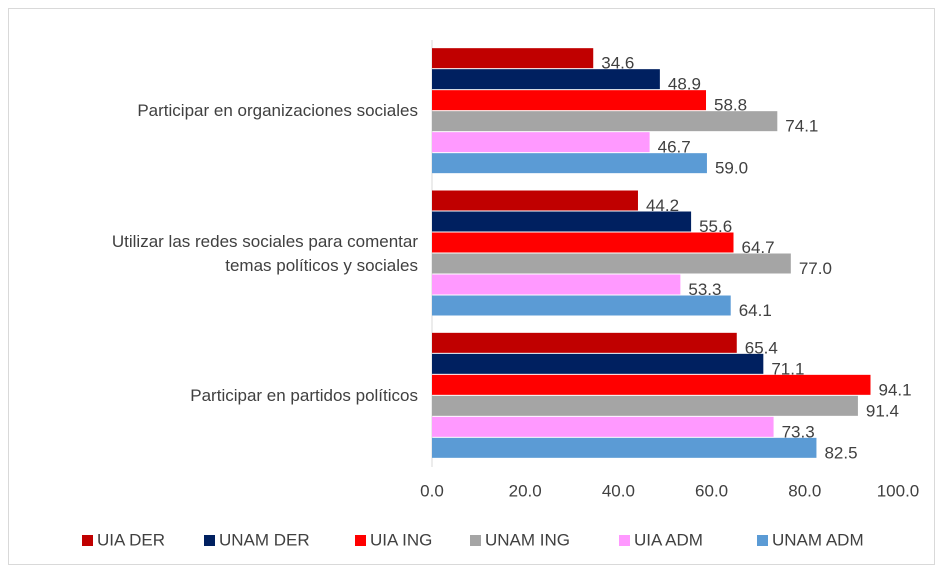  What do you see at coordinates (525, 490) in the screenshot?
I see `x-tick-label: 20.0` at bounding box center [525, 490].